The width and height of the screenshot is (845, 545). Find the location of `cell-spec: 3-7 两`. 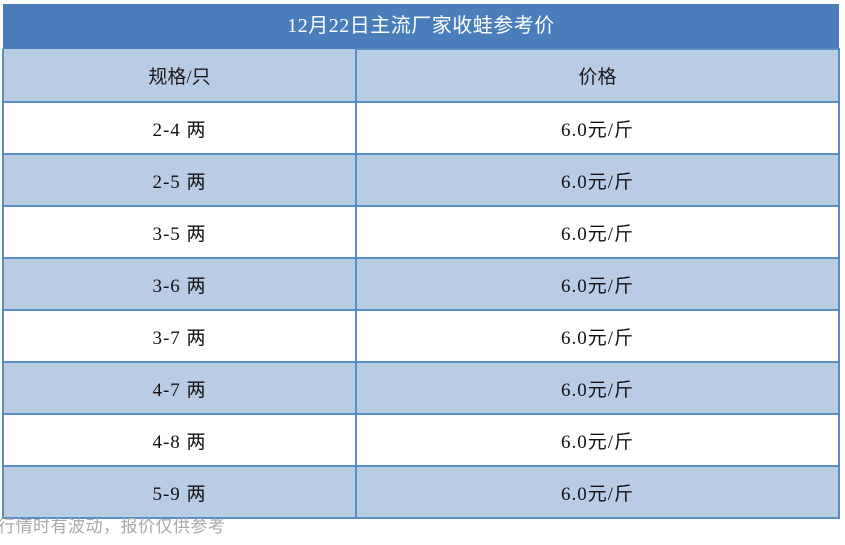

cell-spec: 3-7 两 is located at coordinates (179, 336).